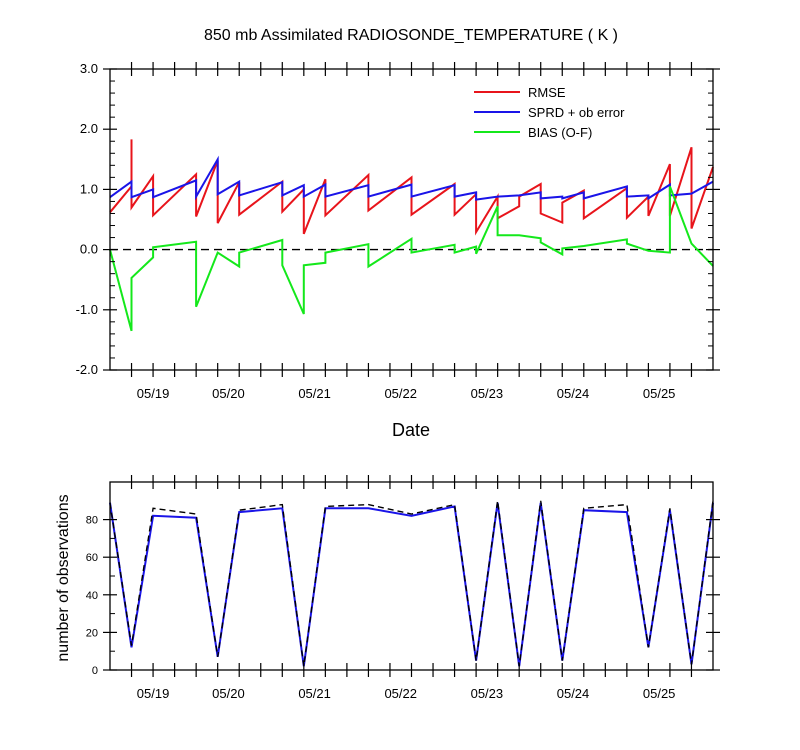 The width and height of the screenshot is (800, 750). I want to click on bottom-y-axis-label: number of observations, so click(63, 577).